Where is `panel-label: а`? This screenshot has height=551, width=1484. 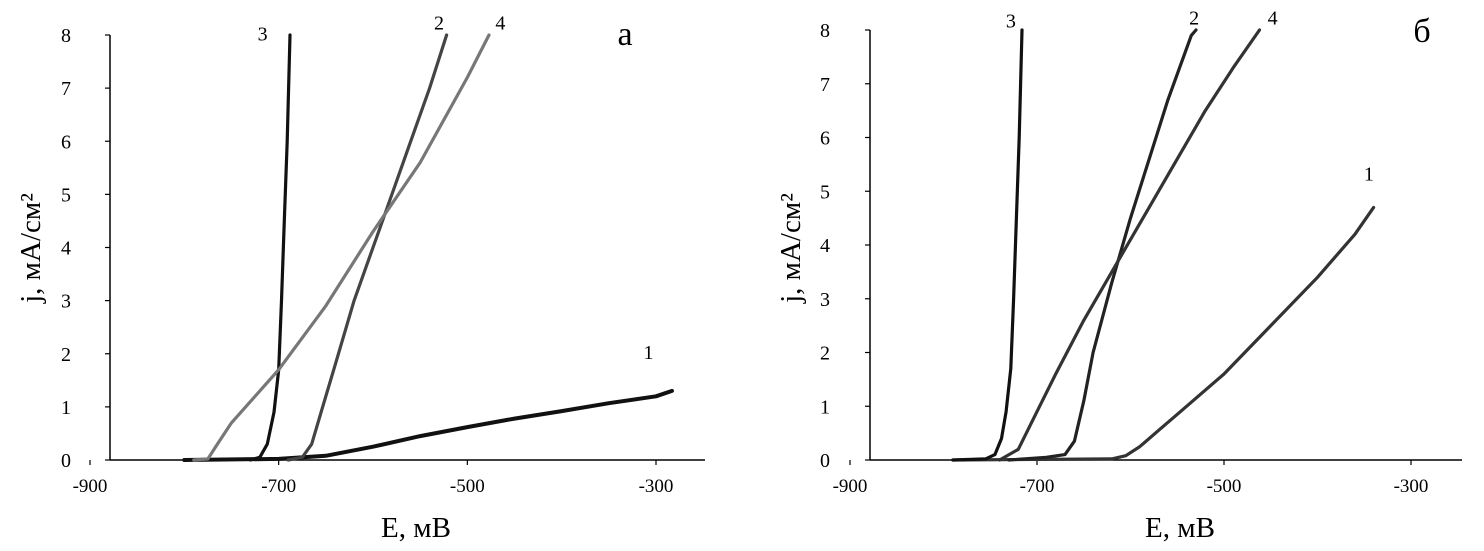
panel-label: а is located at coordinates (624, 34).